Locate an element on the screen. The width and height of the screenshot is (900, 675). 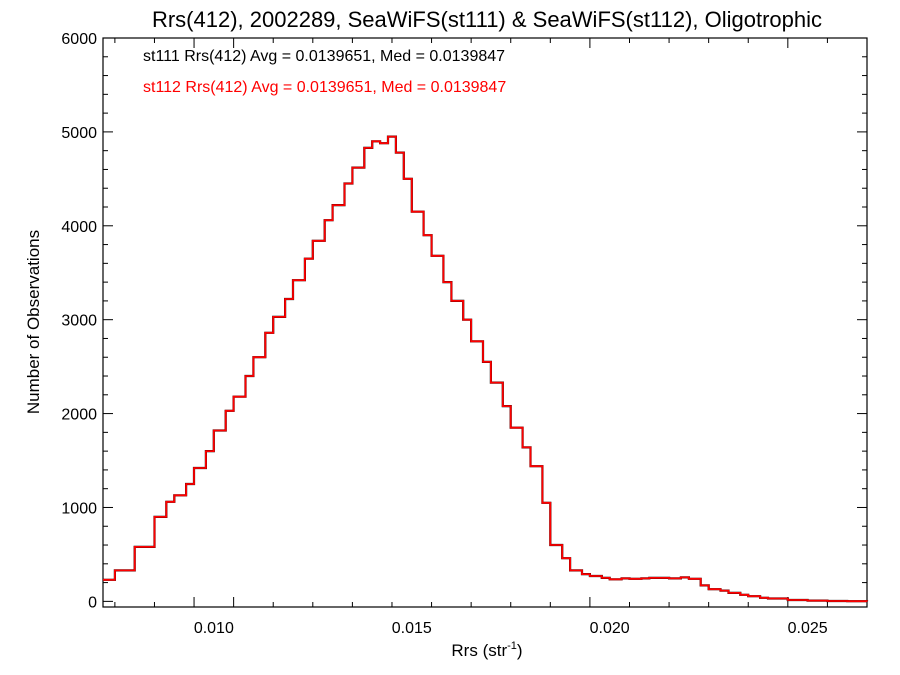
y-tick-label: 2000 is located at coordinates (79, 415).